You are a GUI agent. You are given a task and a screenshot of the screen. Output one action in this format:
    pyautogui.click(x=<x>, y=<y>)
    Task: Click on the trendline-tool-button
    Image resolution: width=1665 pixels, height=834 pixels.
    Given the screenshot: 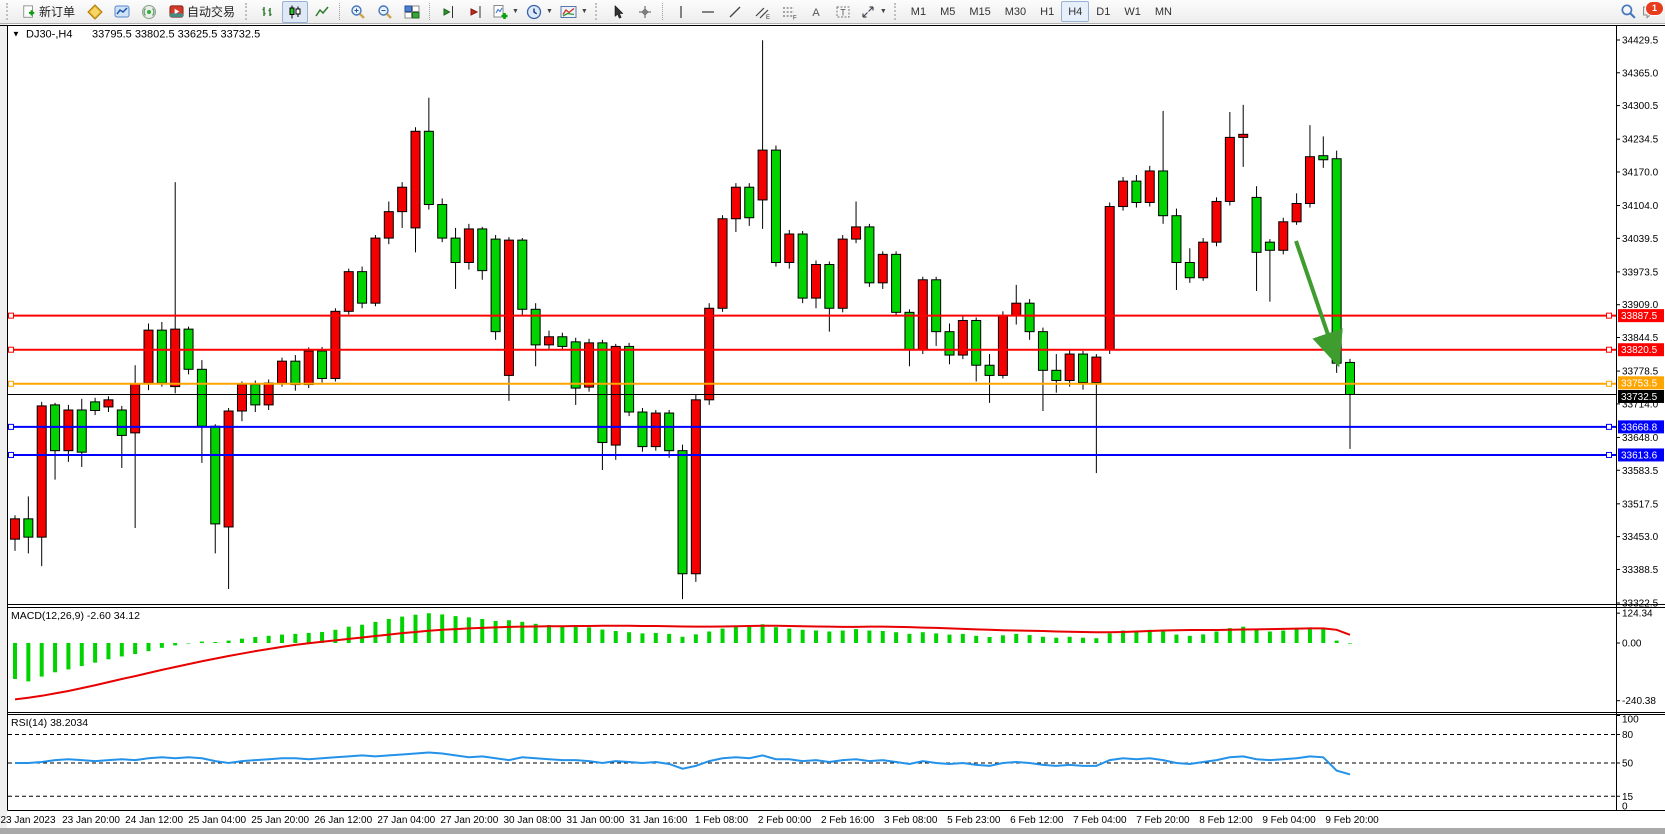 What is the action you would take?
    pyautogui.click(x=735, y=12)
    